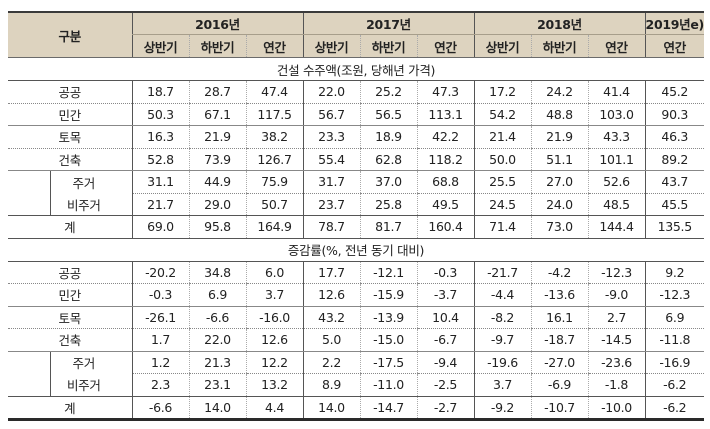 The height and width of the screenshot is (429, 710). Describe the element at coordinates (445, 362) in the screenshot. I see `data-cell: -9.4` at that location.